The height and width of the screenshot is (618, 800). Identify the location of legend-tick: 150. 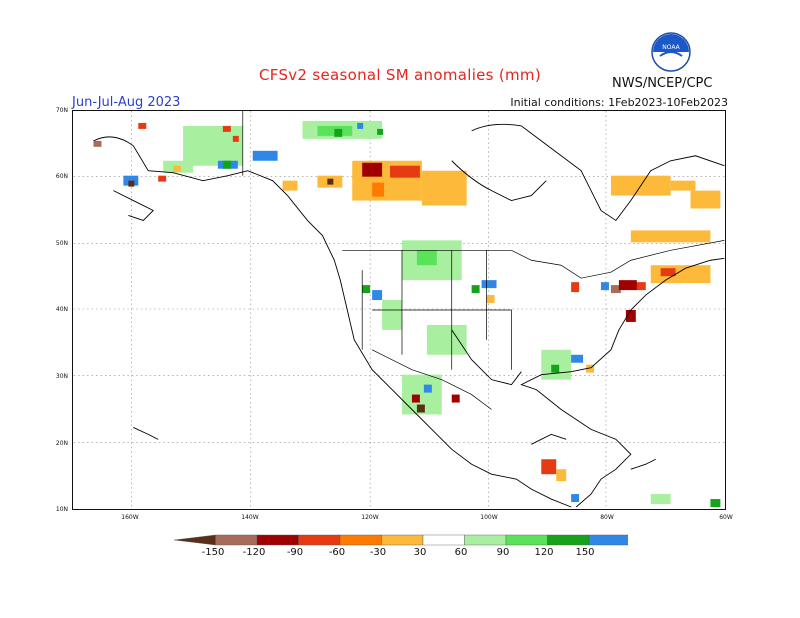
(585, 552).